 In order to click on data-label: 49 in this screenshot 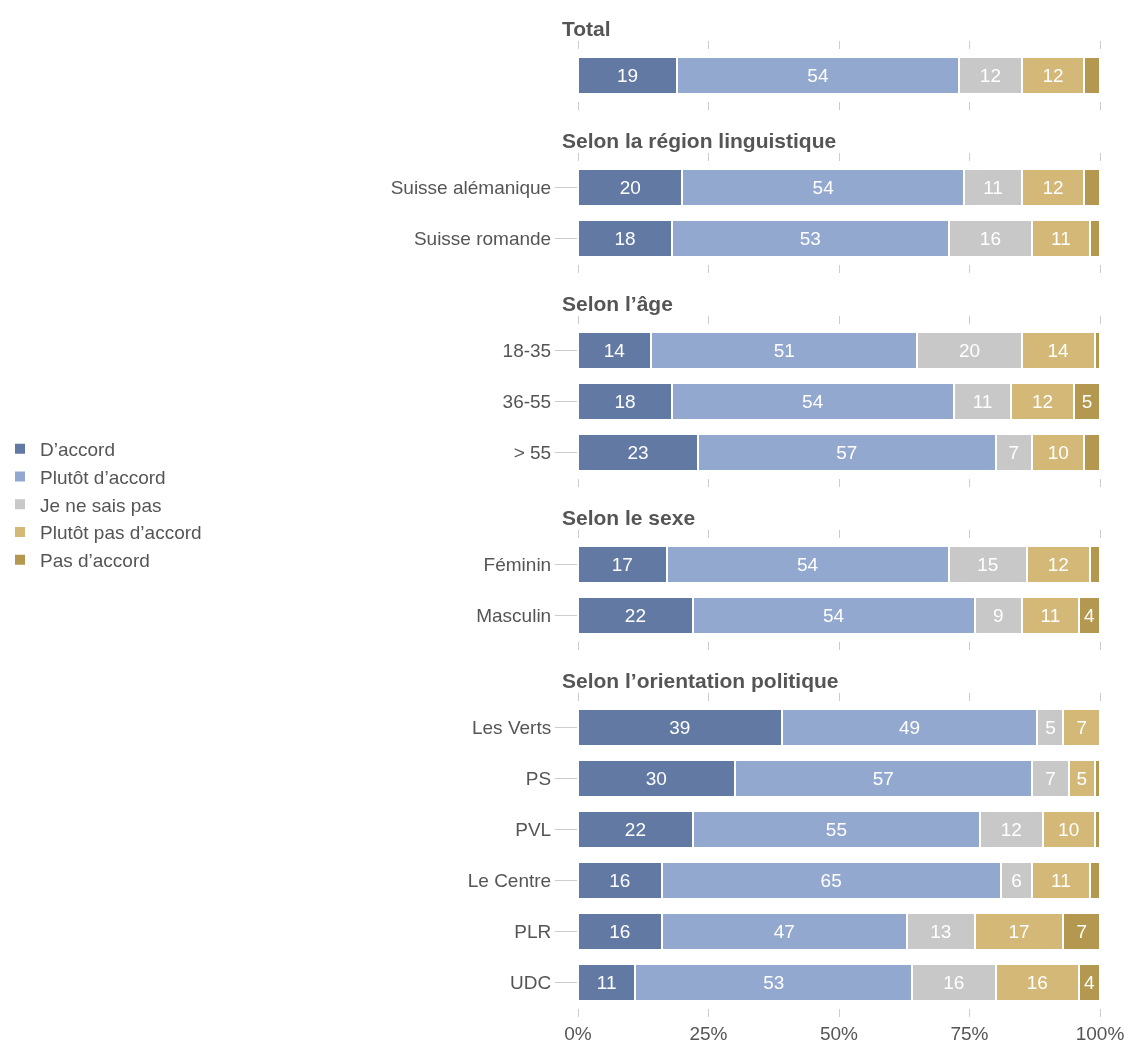, I will do `click(909, 727)`.